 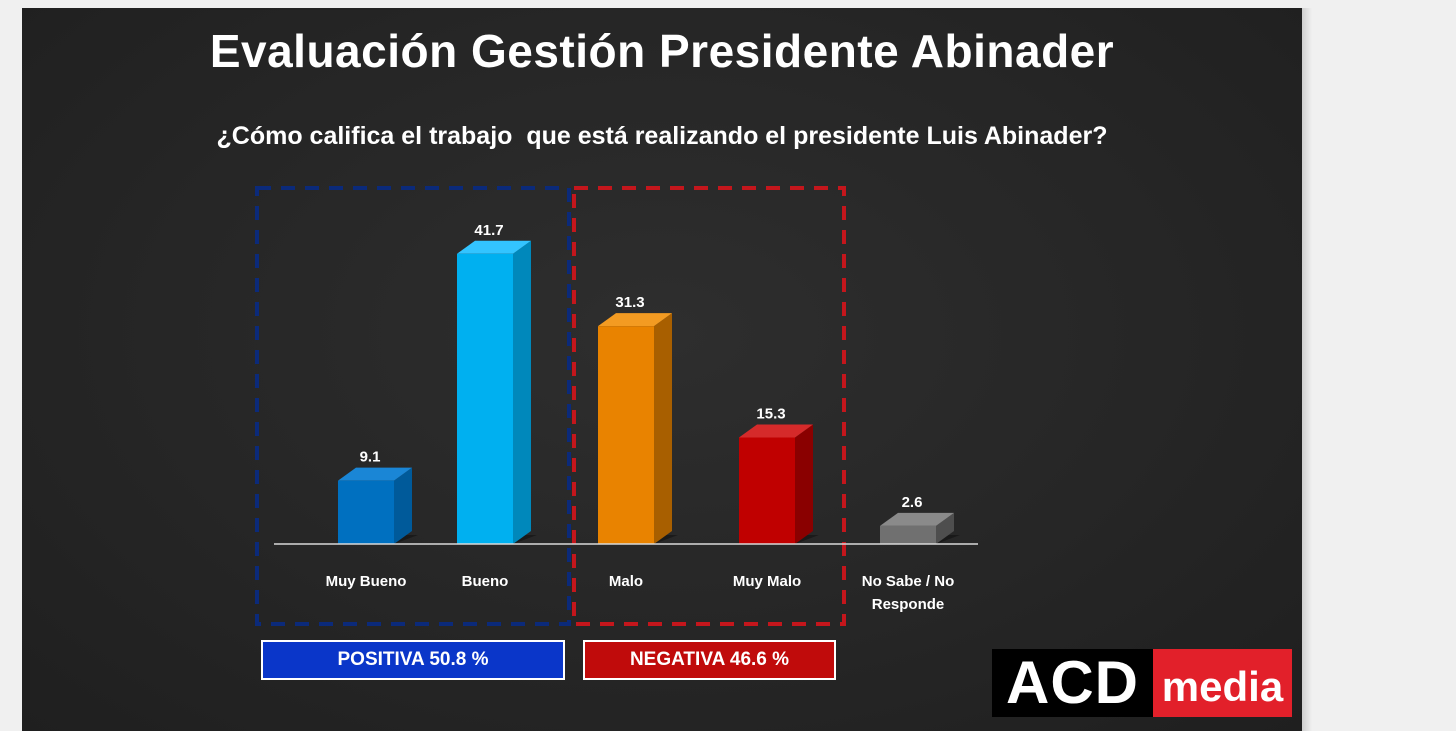 What do you see at coordinates (1222, 683) in the screenshot?
I see `logo-media-text: media` at bounding box center [1222, 683].